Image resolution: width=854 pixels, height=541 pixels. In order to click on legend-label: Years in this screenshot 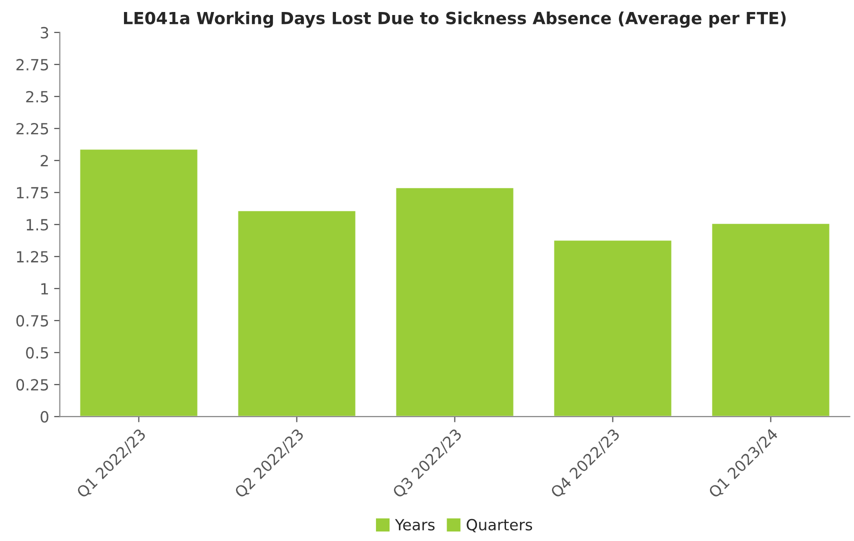, I will do `click(414, 524)`.